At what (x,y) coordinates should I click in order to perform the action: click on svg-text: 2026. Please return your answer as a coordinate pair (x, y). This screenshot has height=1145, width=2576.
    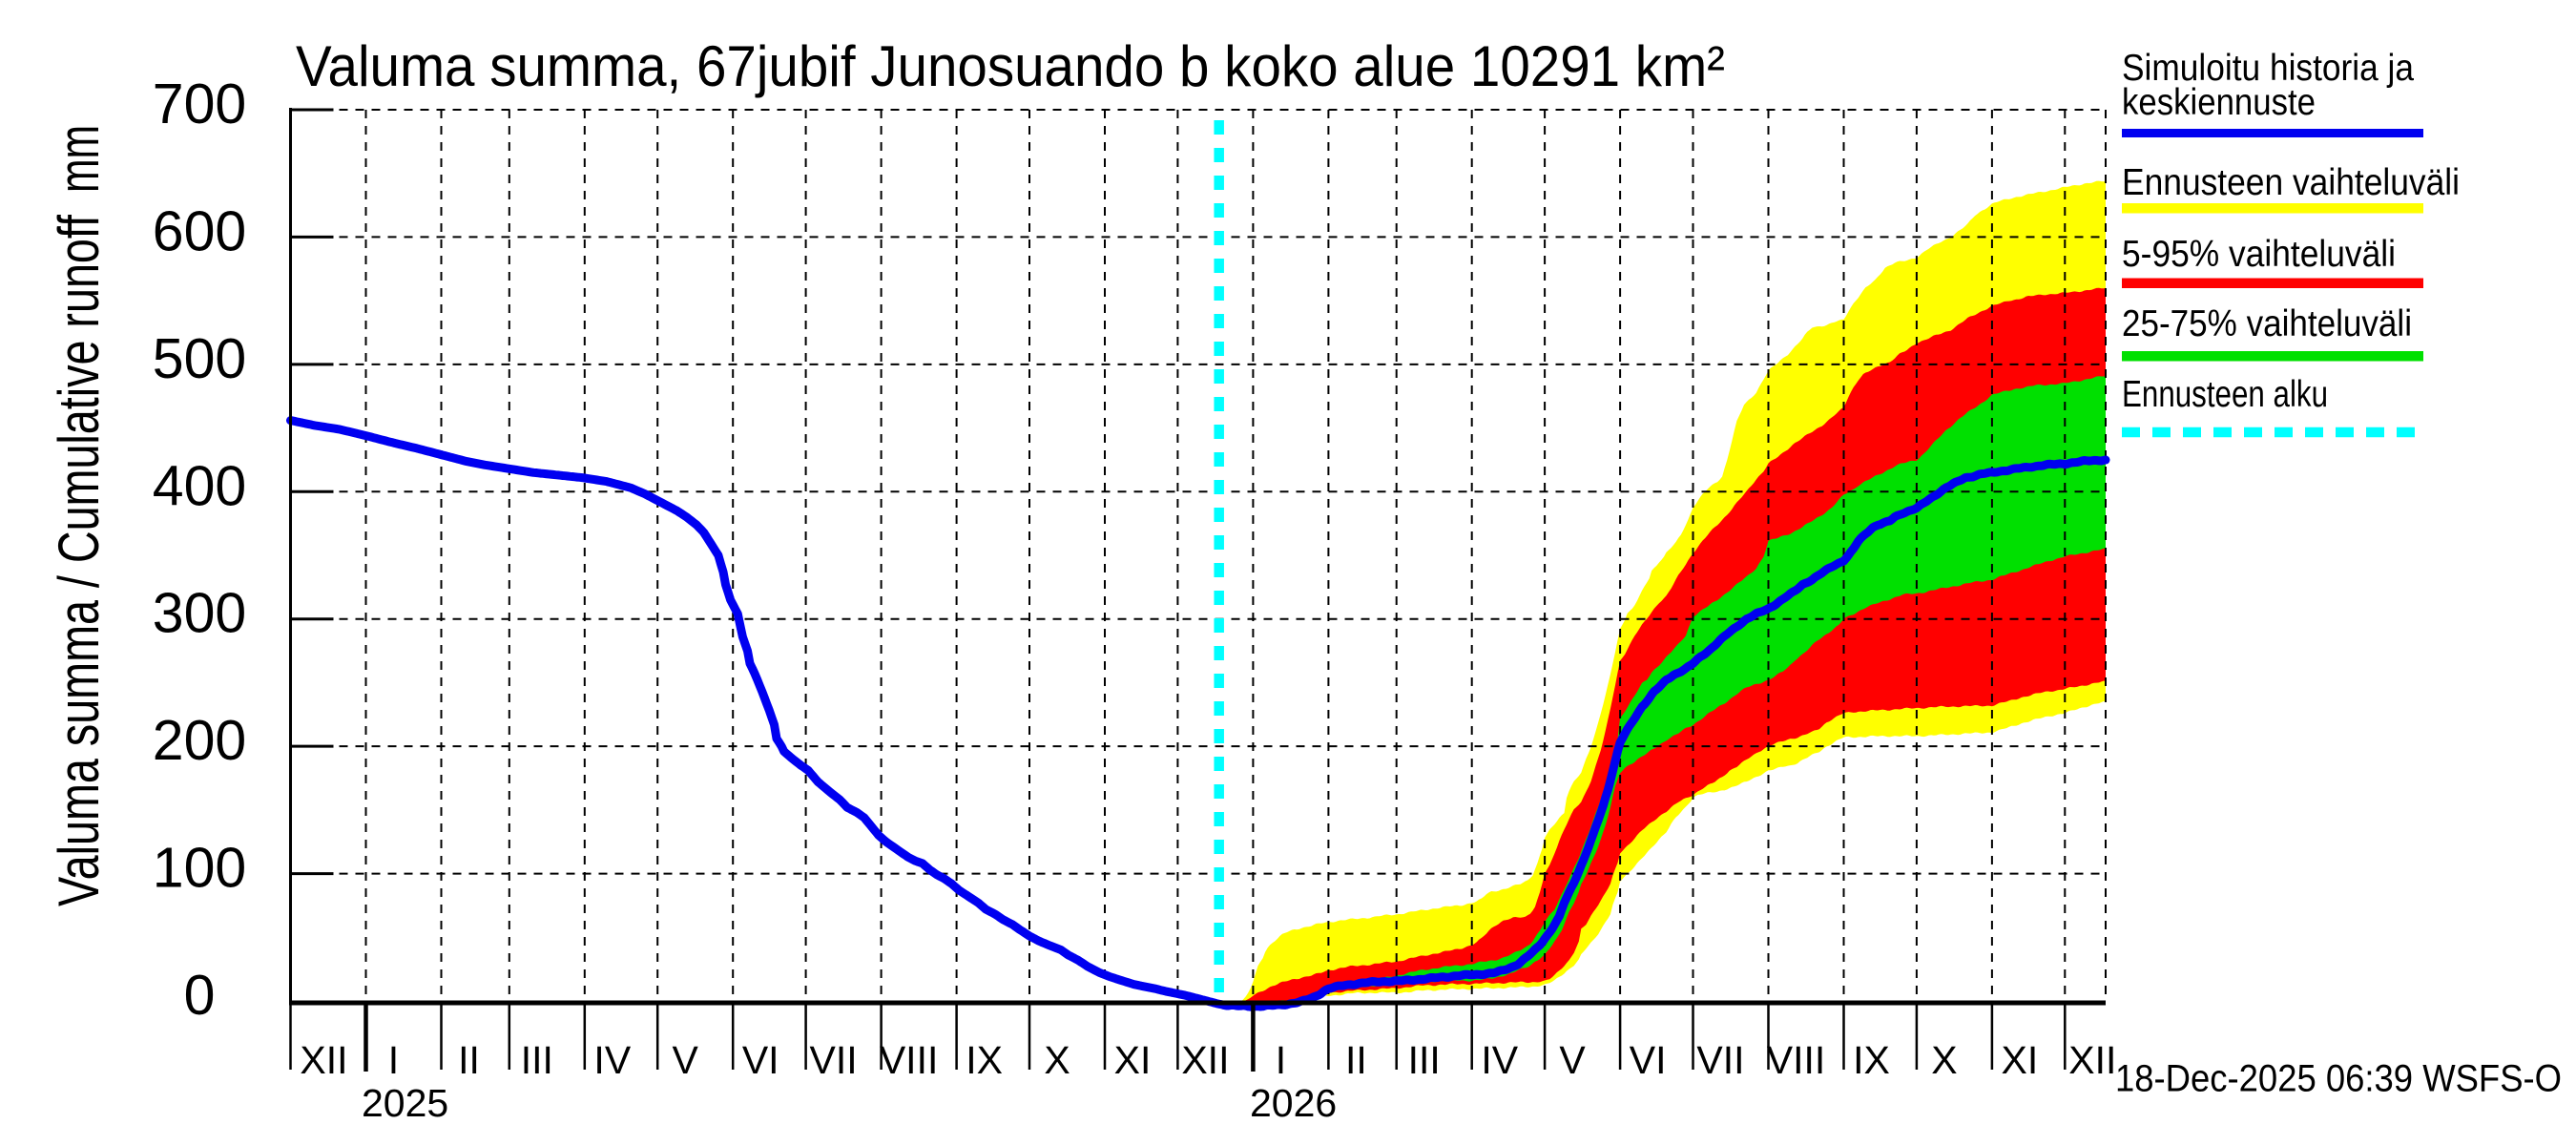
    Looking at the image, I should click on (1293, 1103).